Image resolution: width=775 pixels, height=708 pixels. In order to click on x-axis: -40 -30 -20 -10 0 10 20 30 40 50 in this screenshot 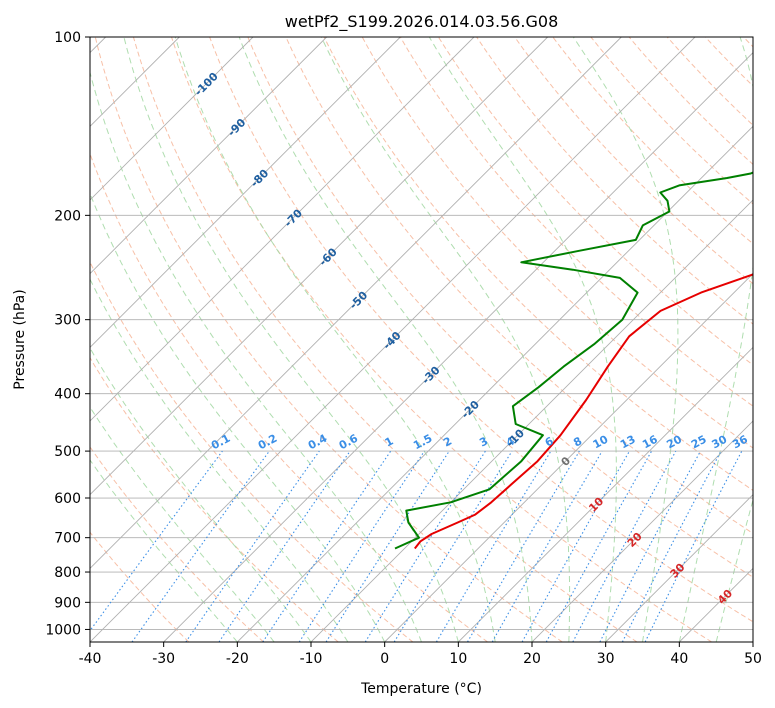, I will do `click(420, 654)`.